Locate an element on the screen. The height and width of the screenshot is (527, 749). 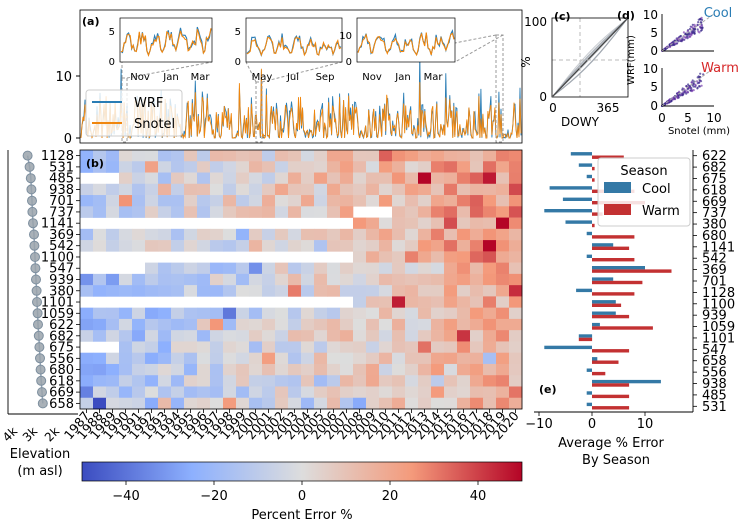
bar-warm is located at coordinates (599, 373).